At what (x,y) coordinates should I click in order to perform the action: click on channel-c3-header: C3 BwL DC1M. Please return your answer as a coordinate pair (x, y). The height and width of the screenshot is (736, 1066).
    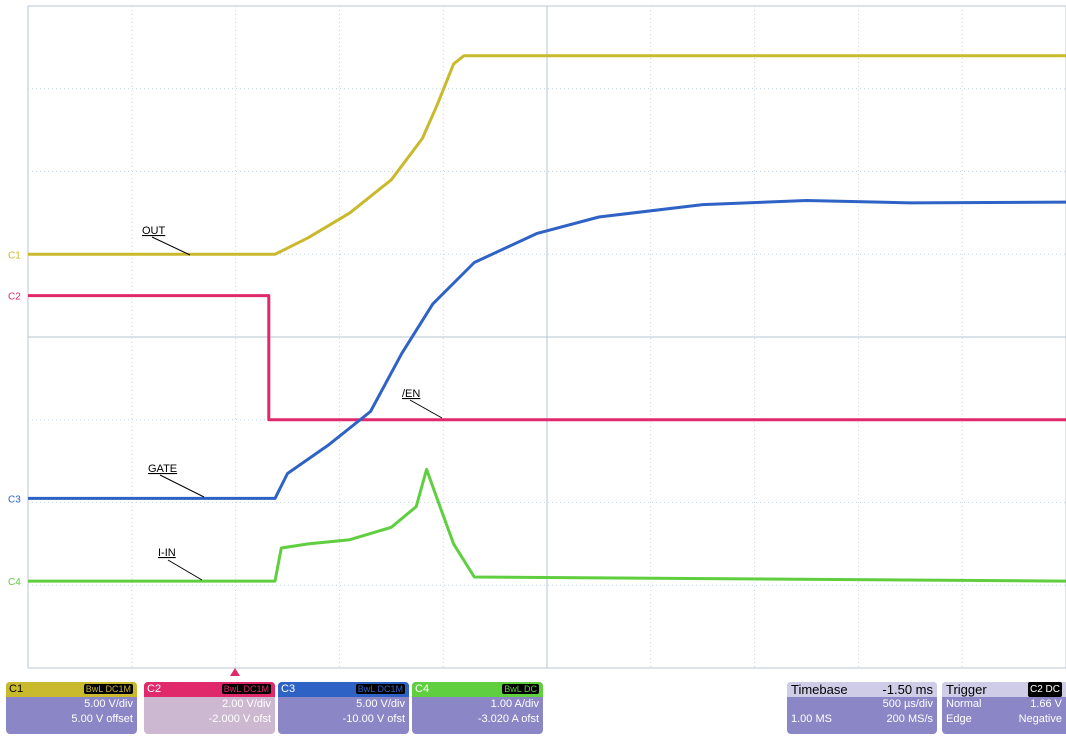
    Looking at the image, I should click on (343, 689).